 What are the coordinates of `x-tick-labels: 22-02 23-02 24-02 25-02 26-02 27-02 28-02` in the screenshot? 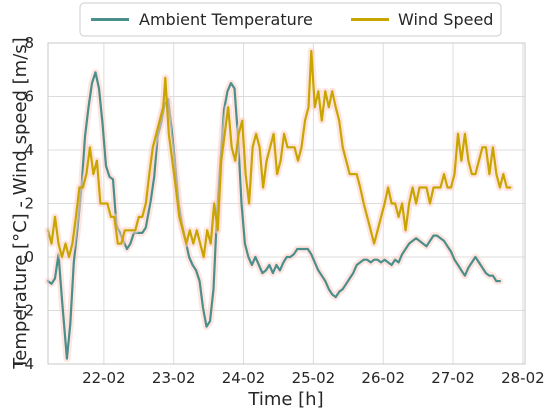 It's located at (313, 378).